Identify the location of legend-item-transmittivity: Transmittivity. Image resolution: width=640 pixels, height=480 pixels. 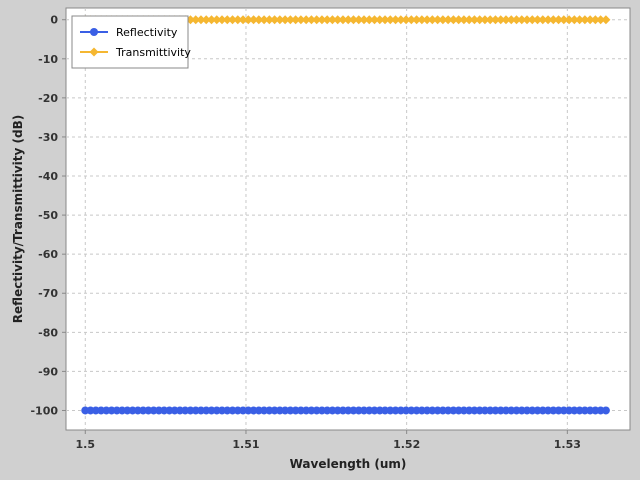
(135, 52).